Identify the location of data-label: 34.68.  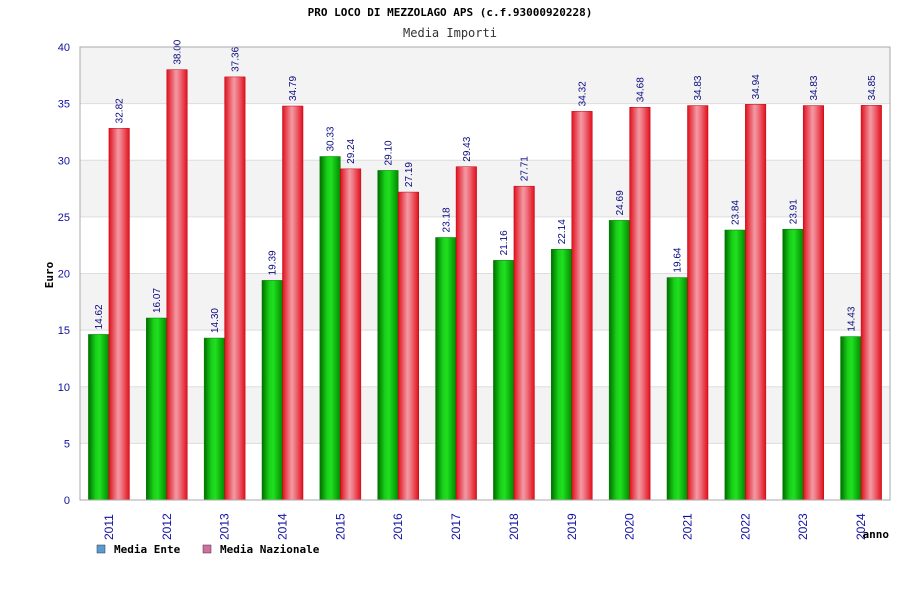
(640, 89).